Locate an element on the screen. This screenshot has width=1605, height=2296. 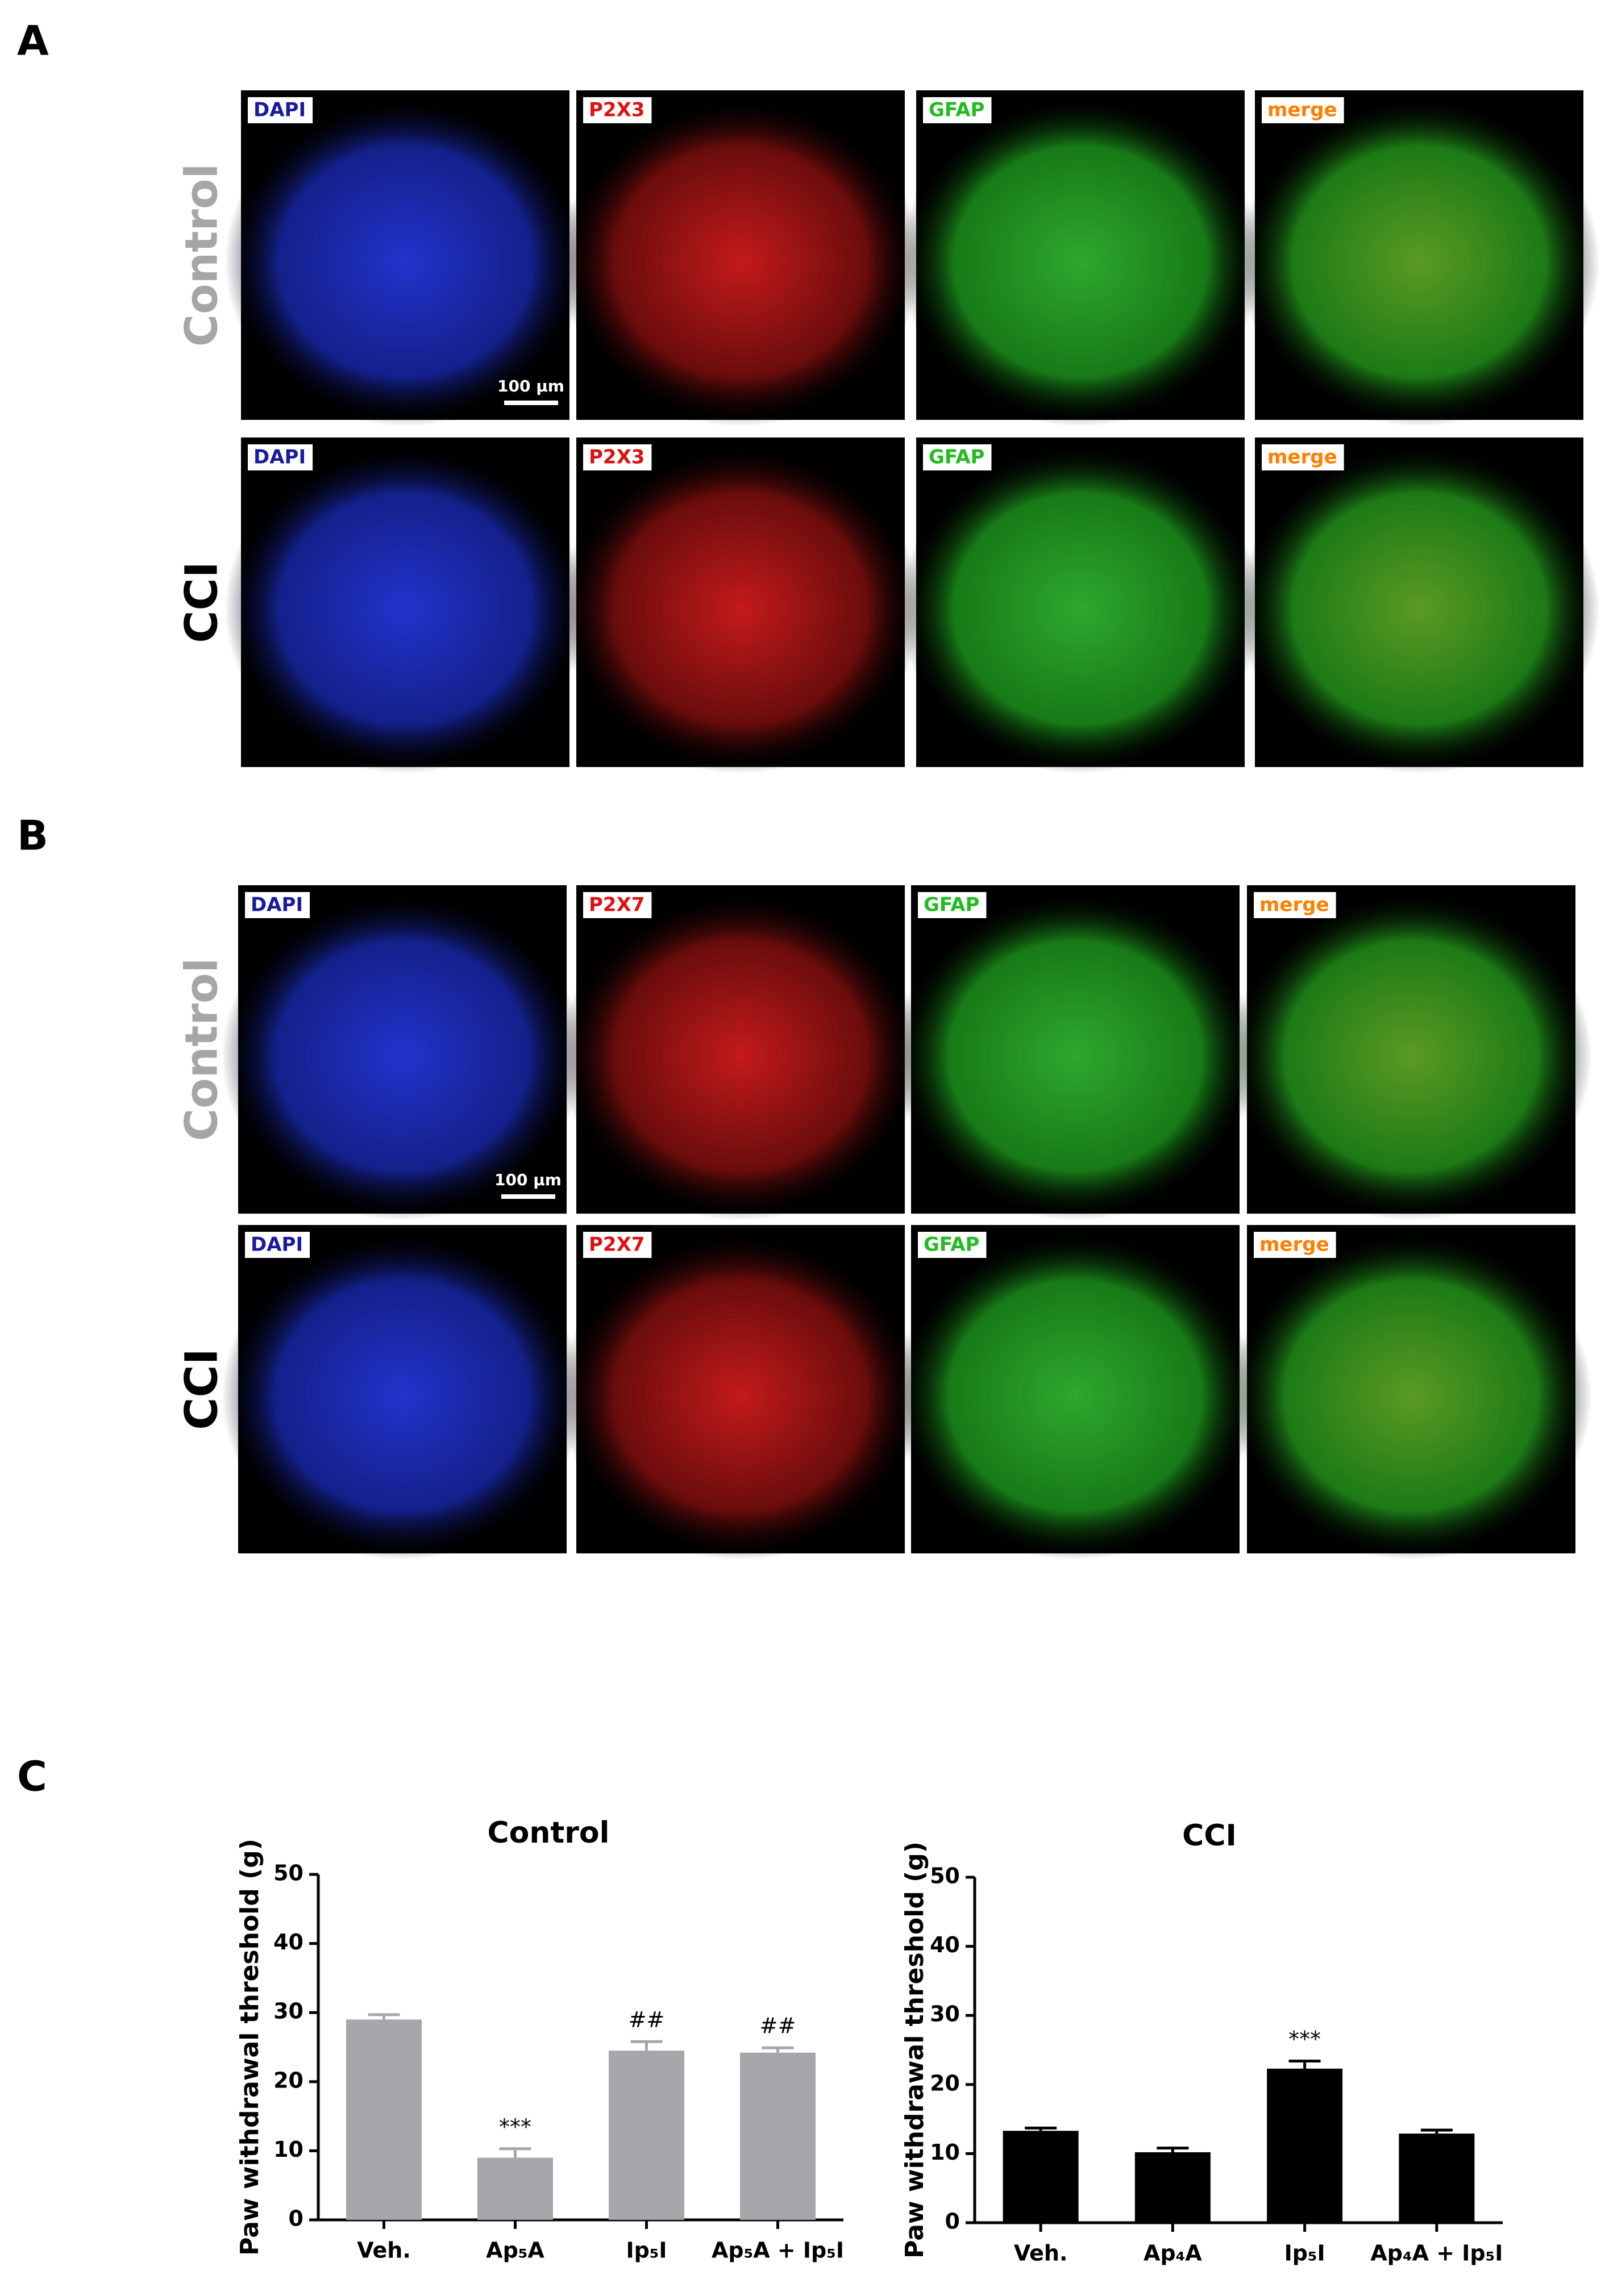
chart-title: CCI is located at coordinates (1209, 1836).